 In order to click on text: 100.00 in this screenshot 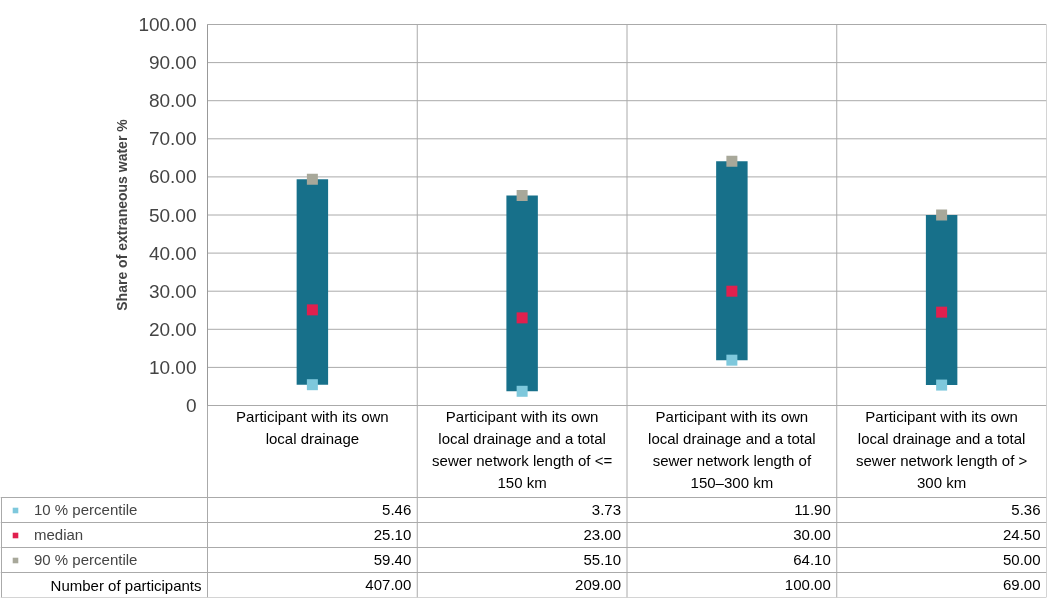, I will do `click(807, 584)`.